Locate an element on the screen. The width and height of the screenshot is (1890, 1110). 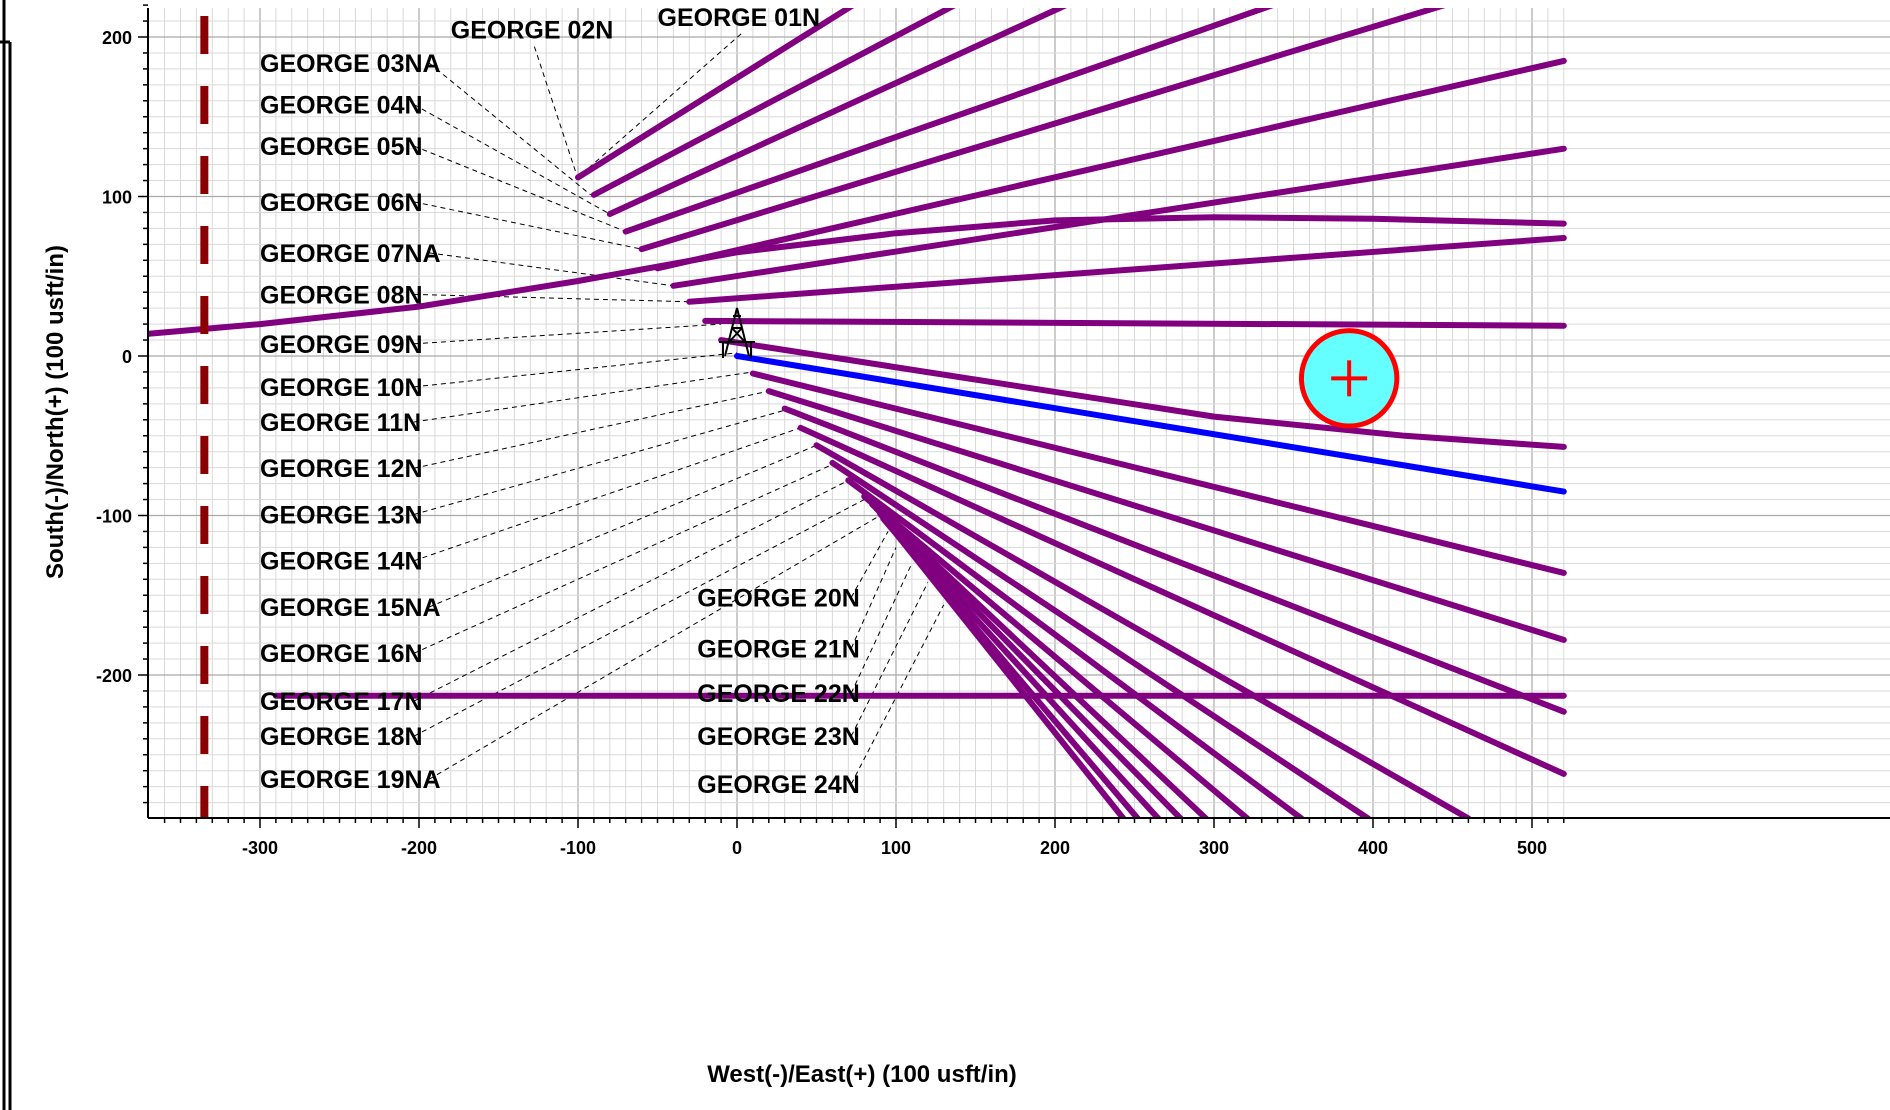
well-label: GEORGE 17N is located at coordinates (341, 702).